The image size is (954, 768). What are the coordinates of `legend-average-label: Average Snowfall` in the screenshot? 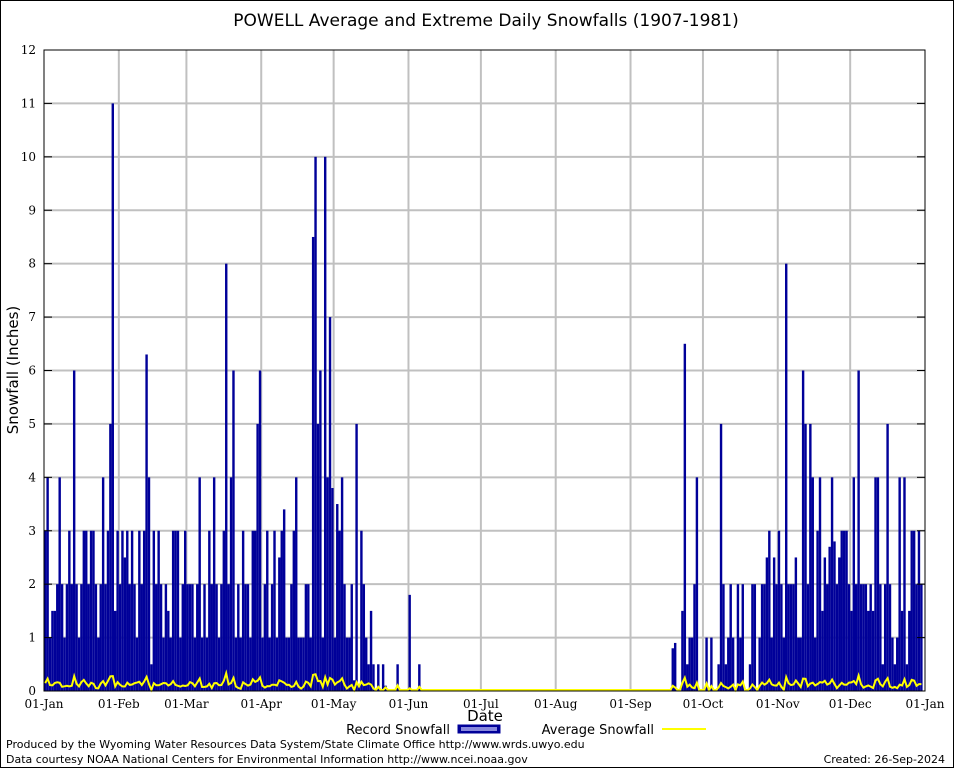 It's located at (598, 730).